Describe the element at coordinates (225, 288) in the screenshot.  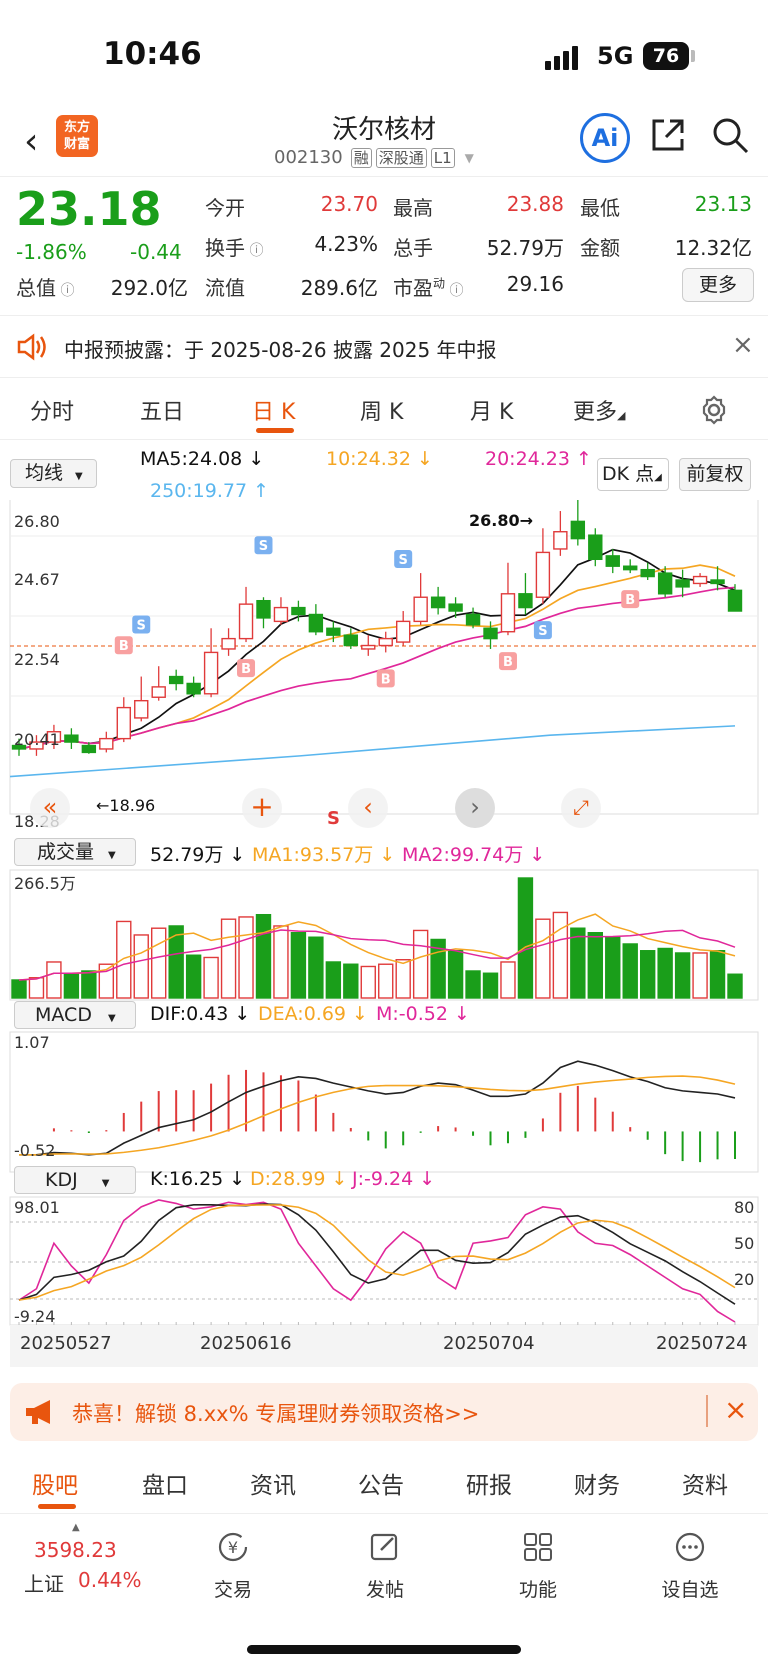
I see `float-label: 流值` at that location.